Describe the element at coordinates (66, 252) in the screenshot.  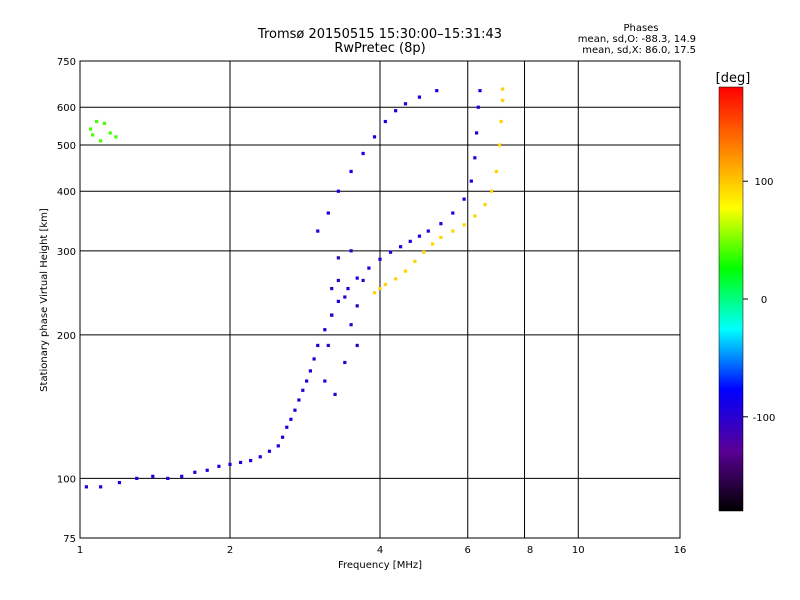
I see `y-tick-label-3: 300` at that location.